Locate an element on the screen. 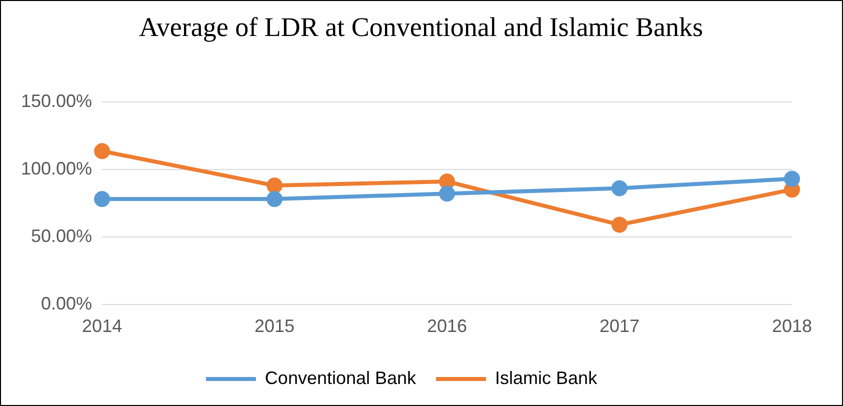  x-tick-label: 2014 is located at coordinates (102, 326).